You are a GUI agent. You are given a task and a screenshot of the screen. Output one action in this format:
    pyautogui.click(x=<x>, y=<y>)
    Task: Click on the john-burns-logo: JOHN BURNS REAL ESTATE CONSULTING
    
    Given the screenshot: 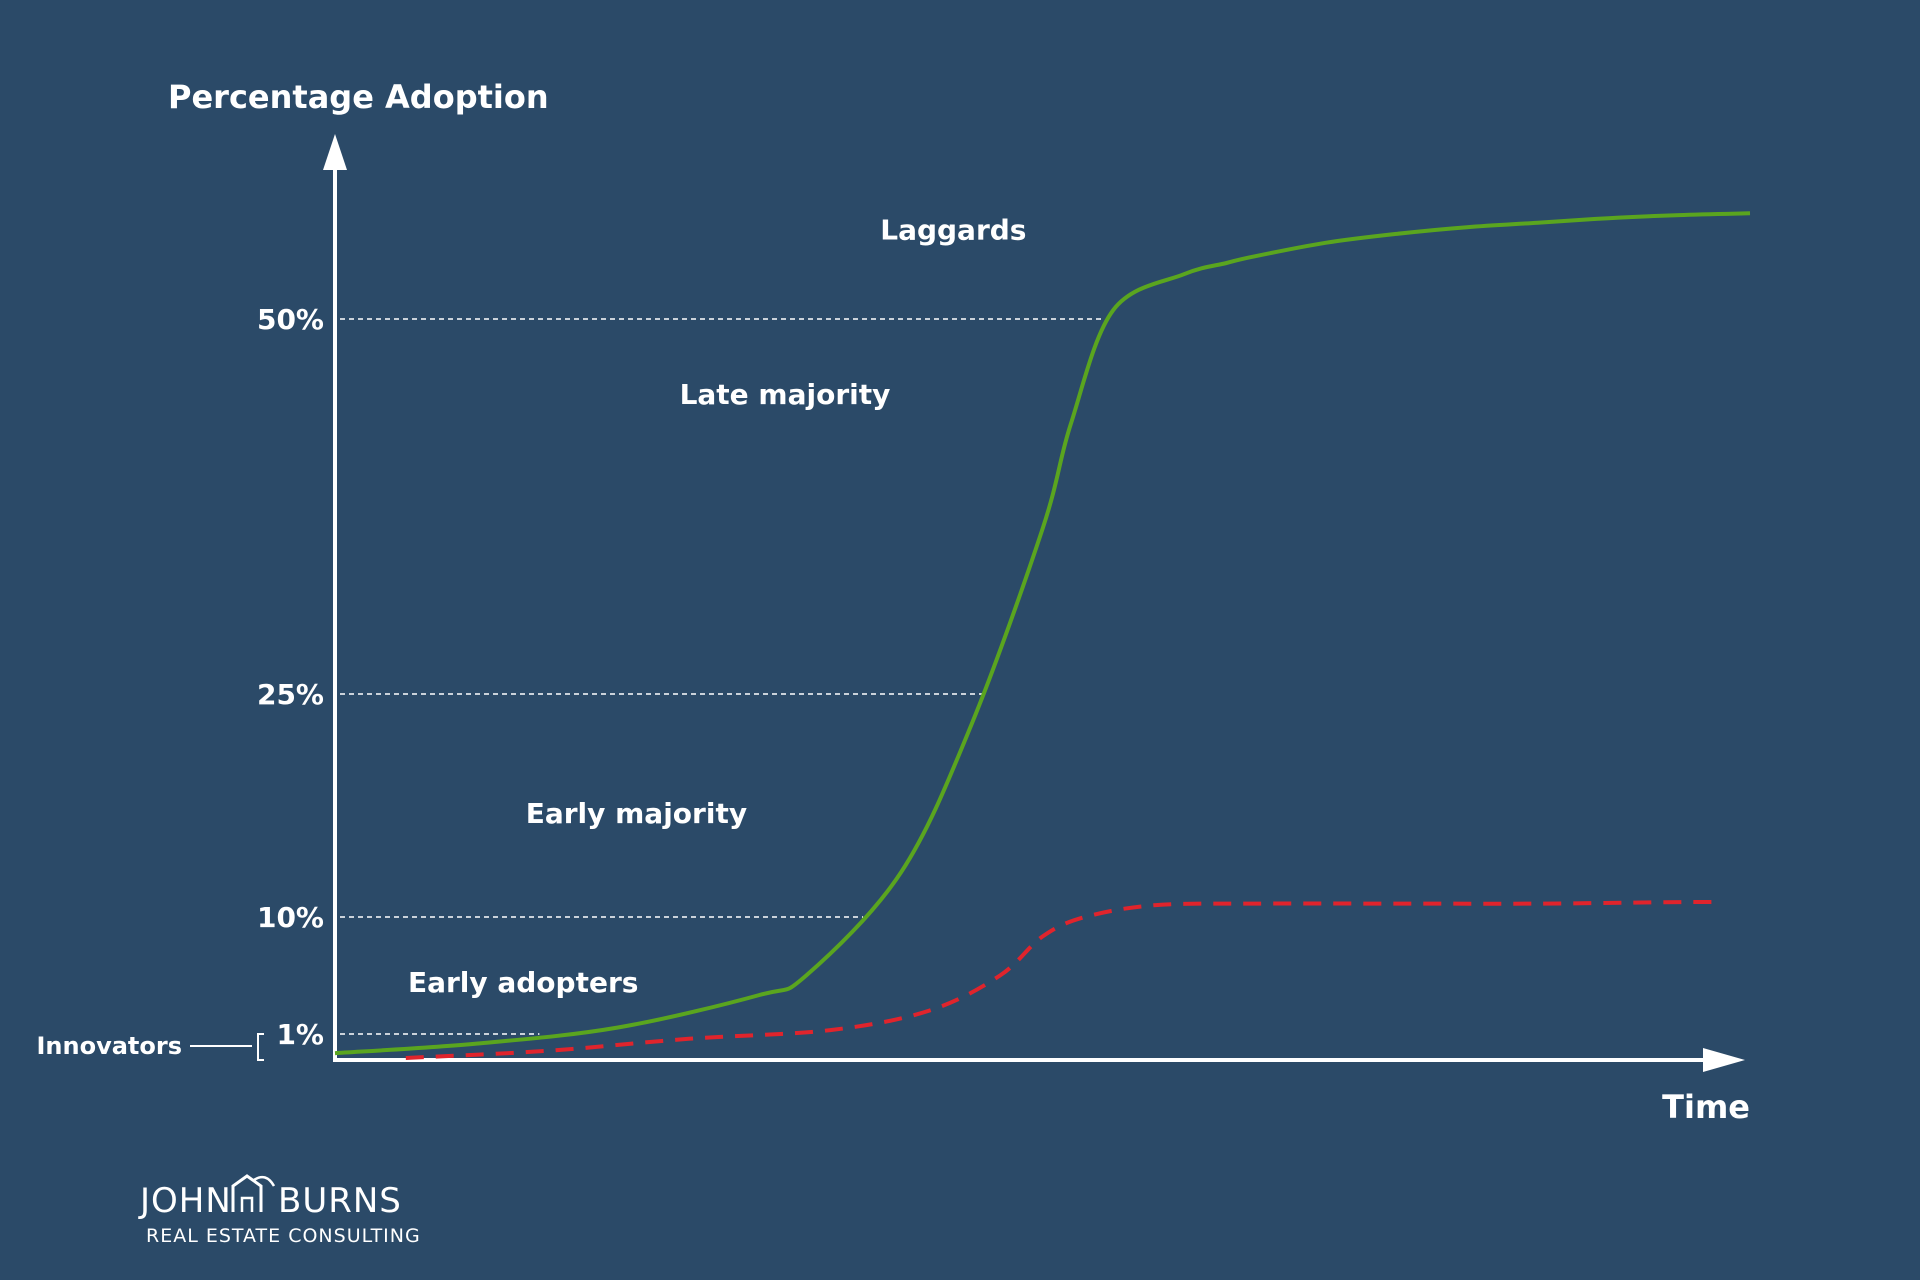 What is the action you would take?
    pyautogui.click(x=279, y=1210)
    